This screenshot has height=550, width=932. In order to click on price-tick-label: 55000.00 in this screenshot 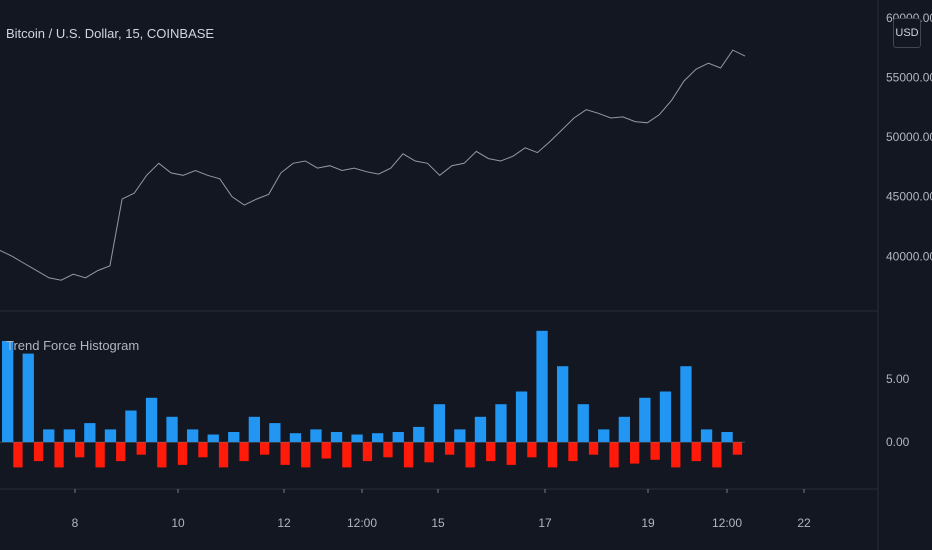, I will do `click(909, 78)`.